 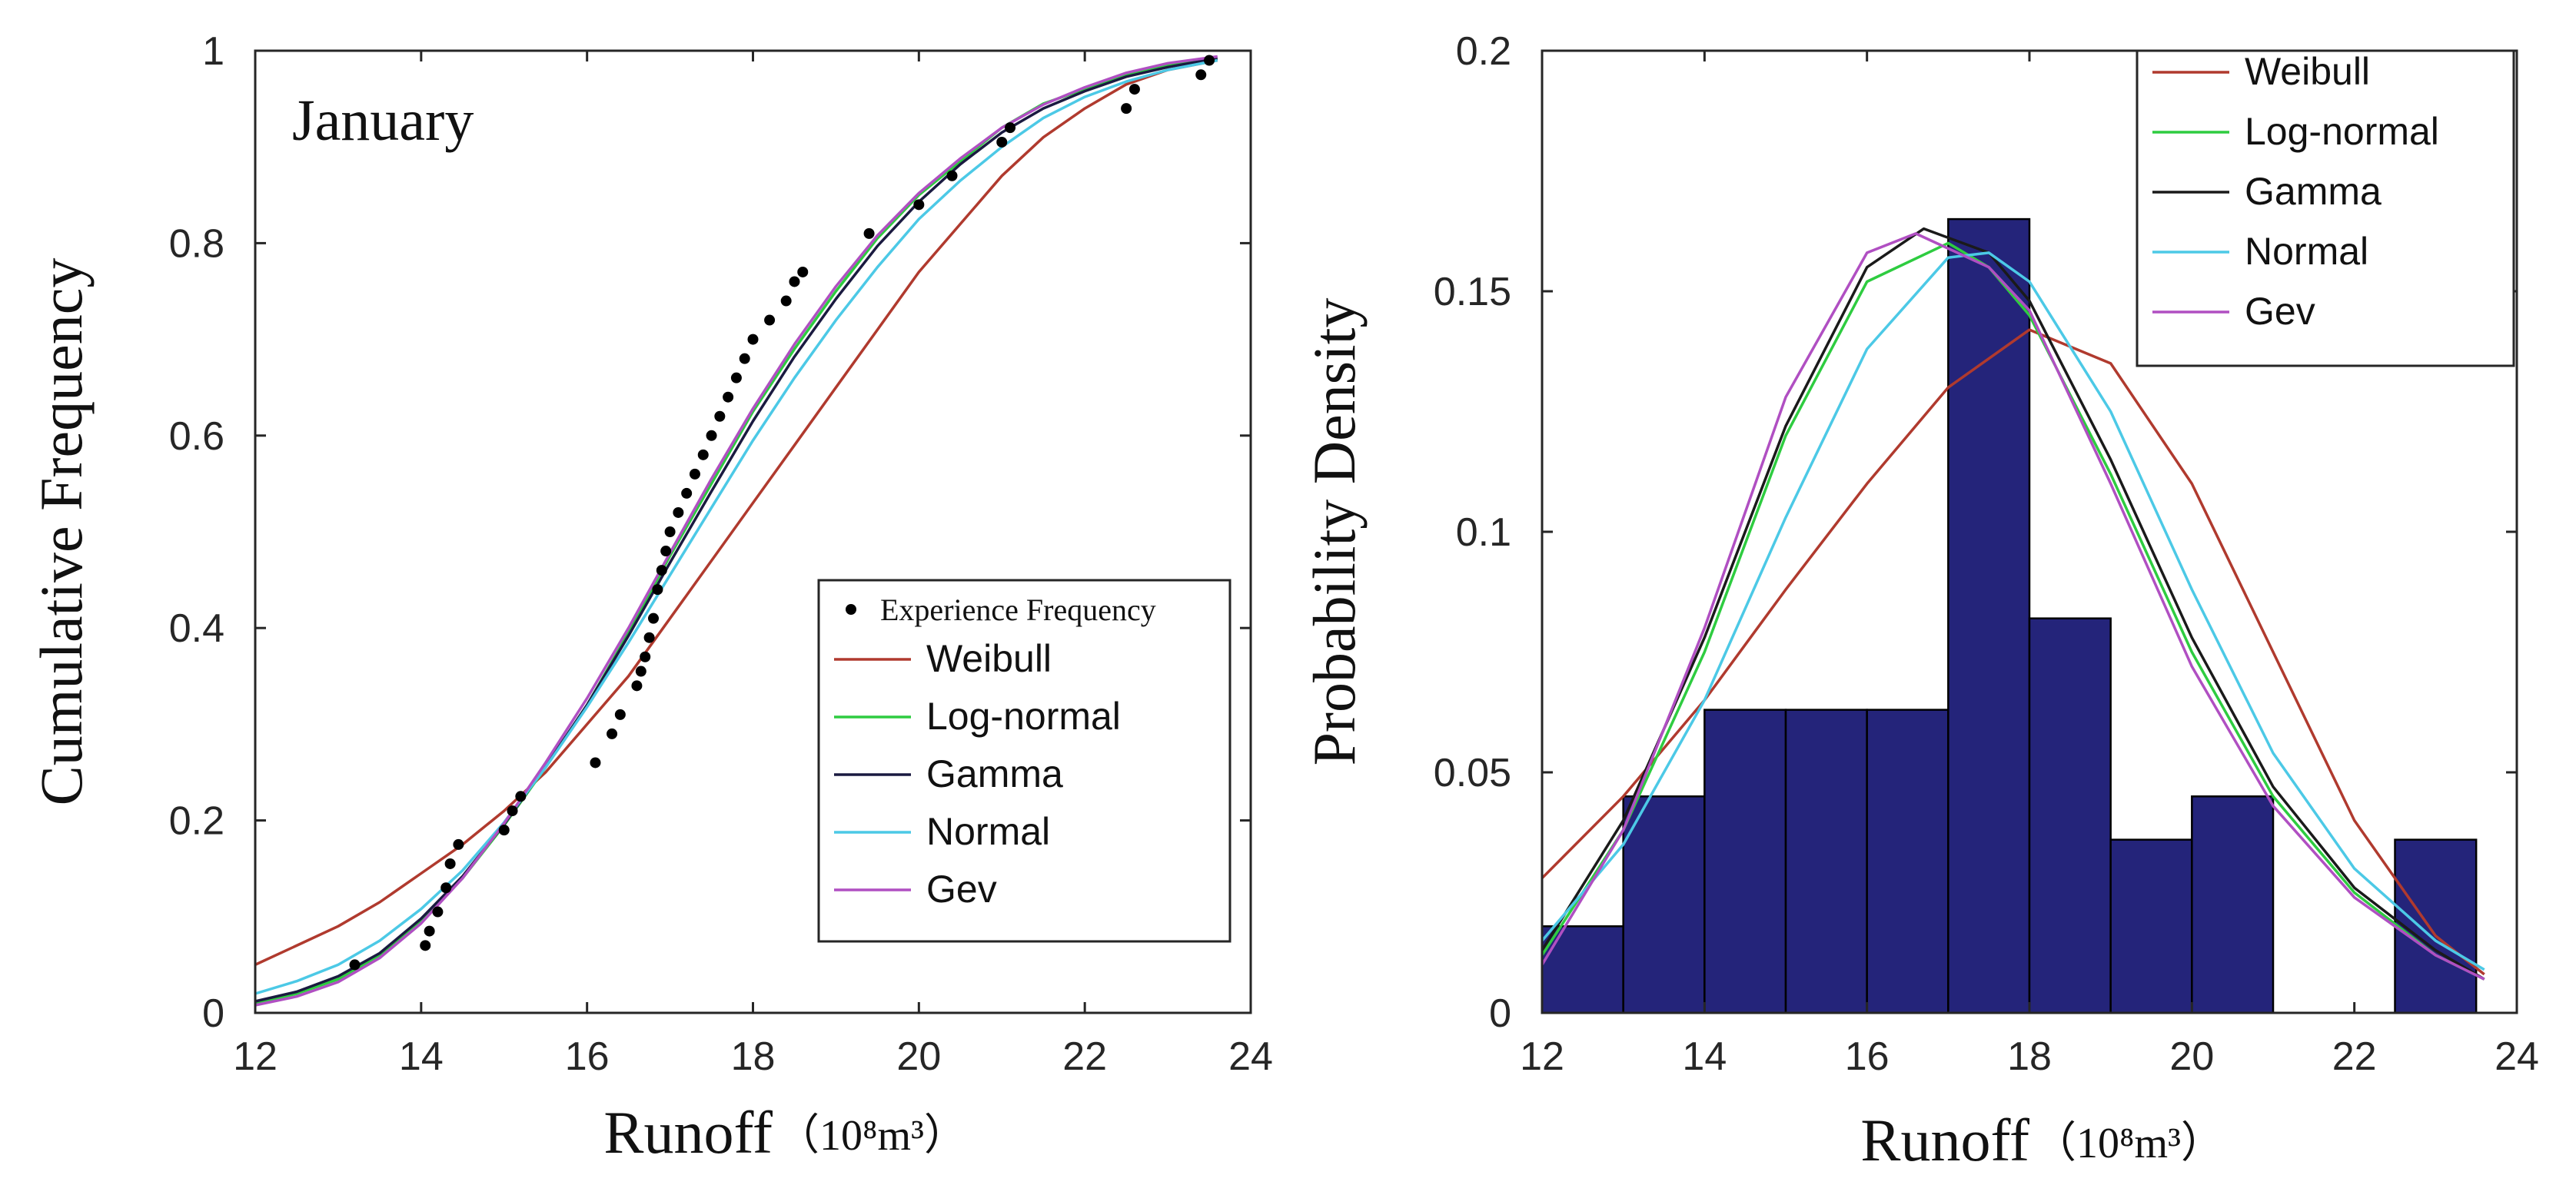 What do you see at coordinates (213, 51) in the screenshot?
I see `y-tick-label: 1` at bounding box center [213, 51].